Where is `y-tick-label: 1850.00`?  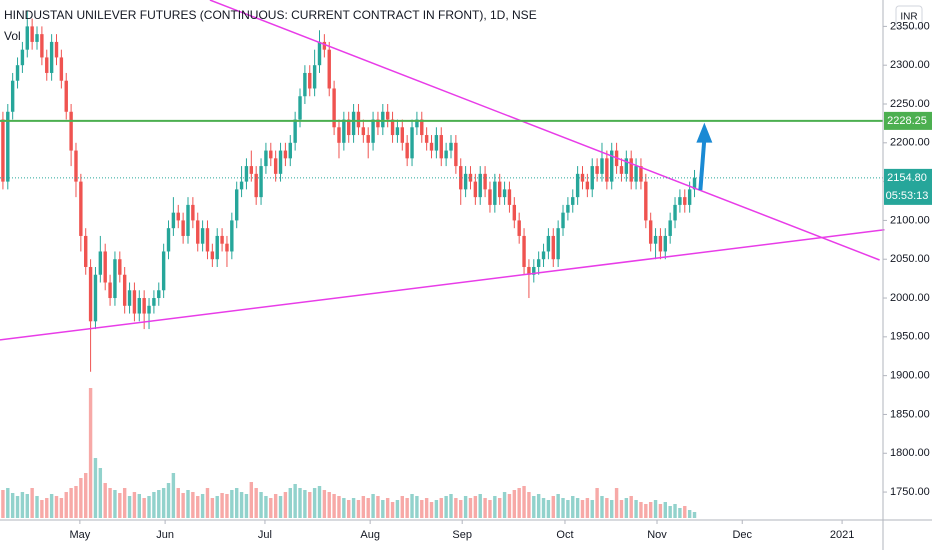 y-tick-label: 1850.00 is located at coordinates (910, 414).